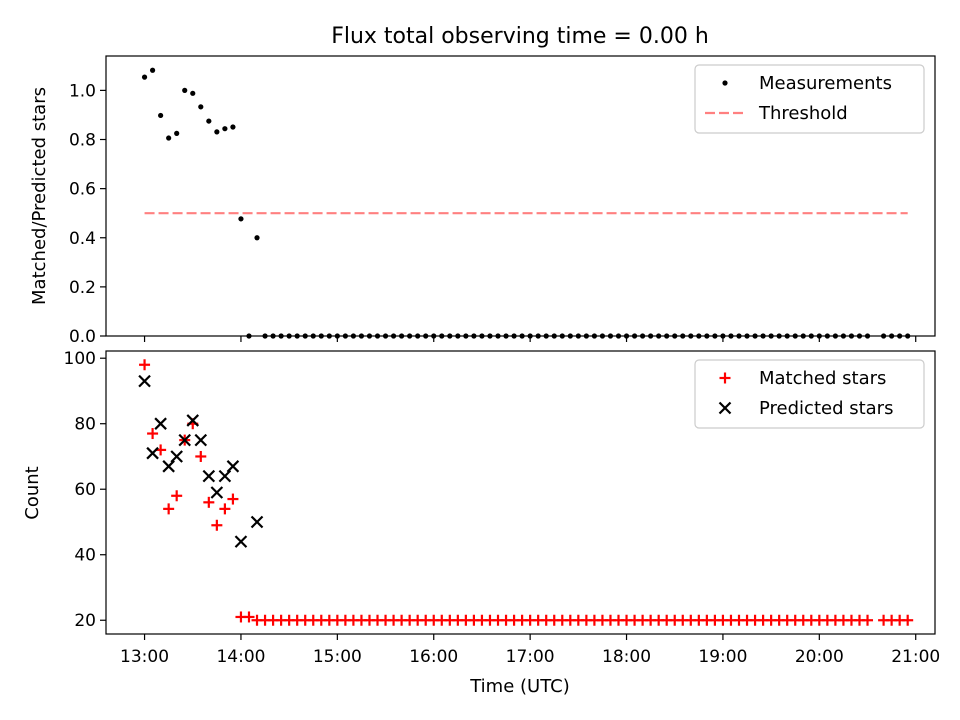  I want to click on x-tick-label: 15:00, so click(337, 657).